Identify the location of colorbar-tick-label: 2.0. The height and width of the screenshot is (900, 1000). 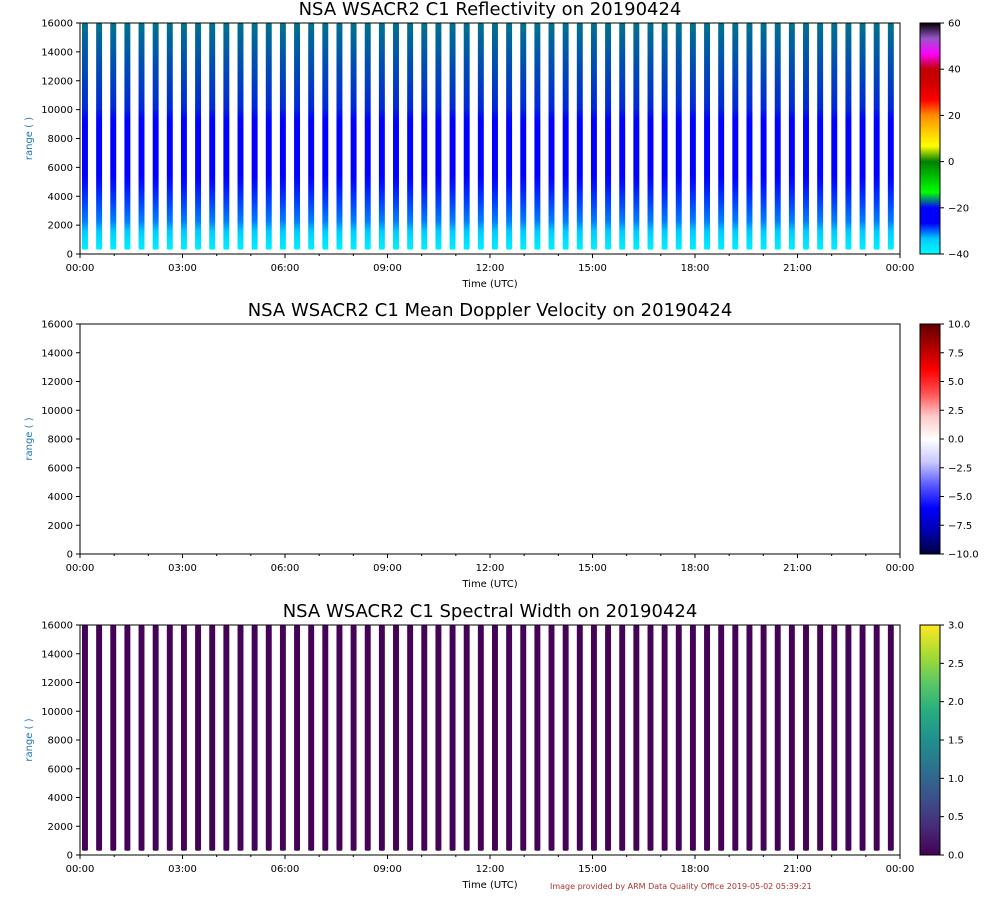
(956, 702).